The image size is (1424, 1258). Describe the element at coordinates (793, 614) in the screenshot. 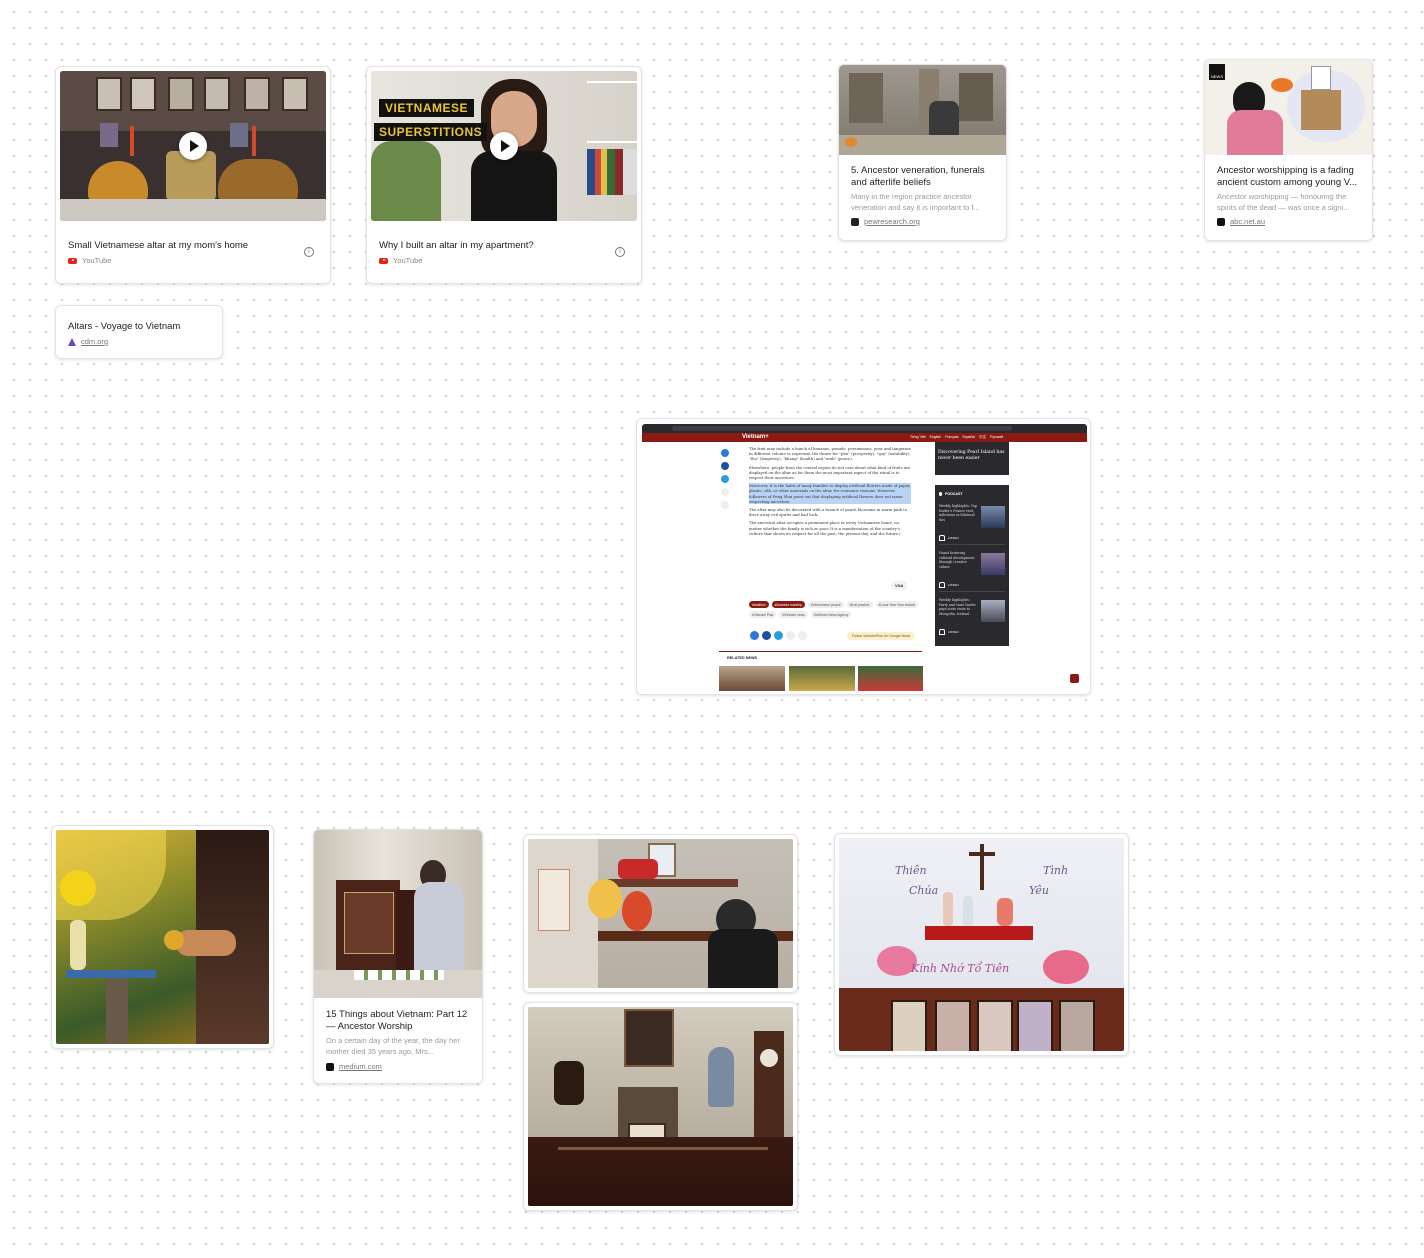

I see `tag: #Vietnam news` at that location.